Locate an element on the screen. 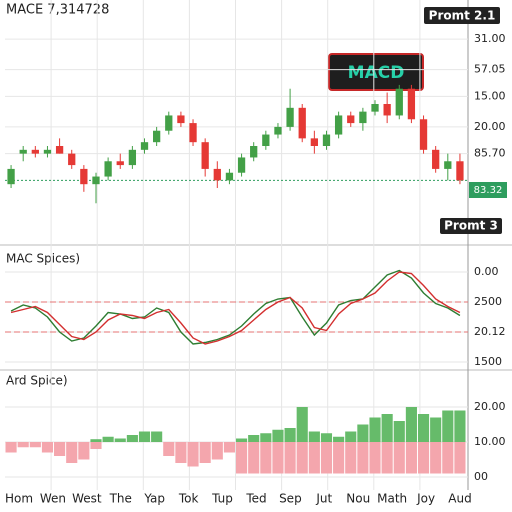  x-tick-label: Joy is located at coordinates (425, 499).